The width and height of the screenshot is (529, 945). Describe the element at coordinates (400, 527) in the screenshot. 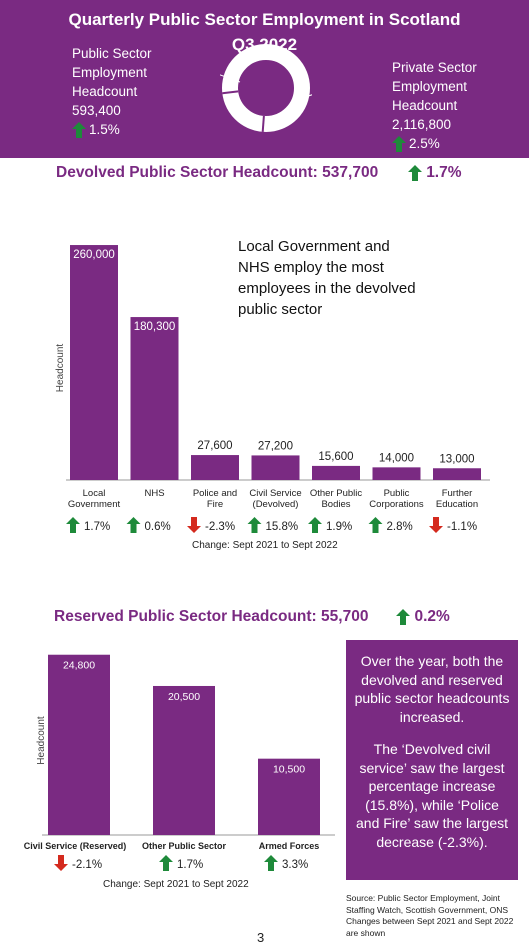

I see `change-pct-5: 2.8%` at that location.